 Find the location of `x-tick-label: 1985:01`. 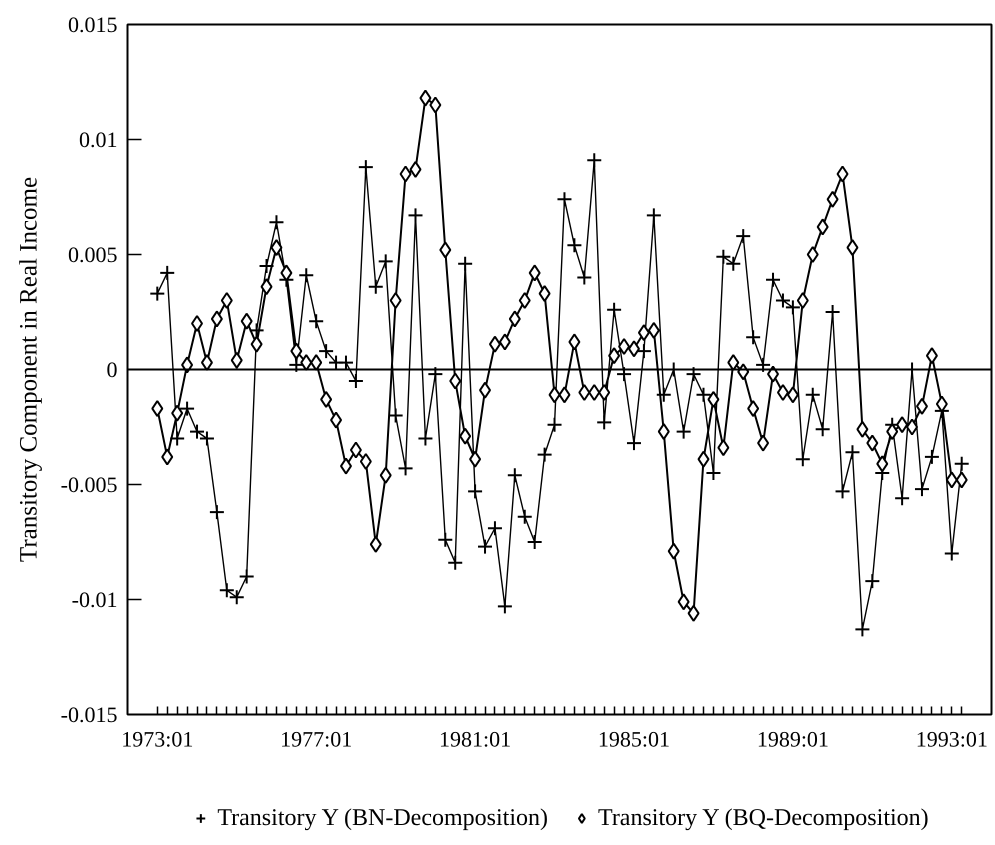

x-tick-label: 1985:01 is located at coordinates (634, 739).